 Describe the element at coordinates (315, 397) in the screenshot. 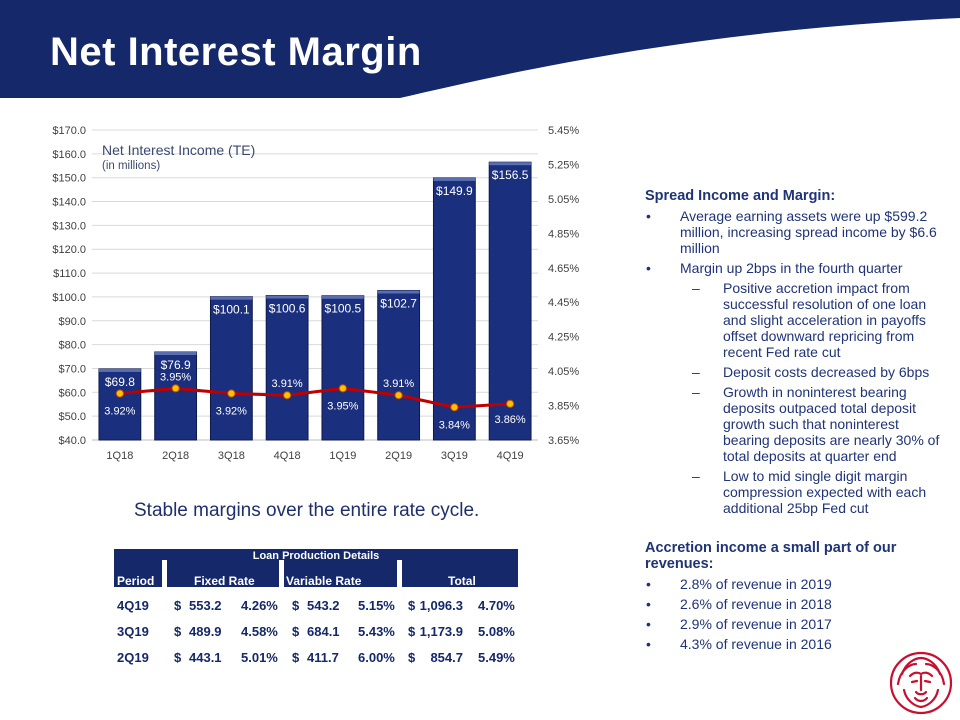

I see `margin-line` at that location.